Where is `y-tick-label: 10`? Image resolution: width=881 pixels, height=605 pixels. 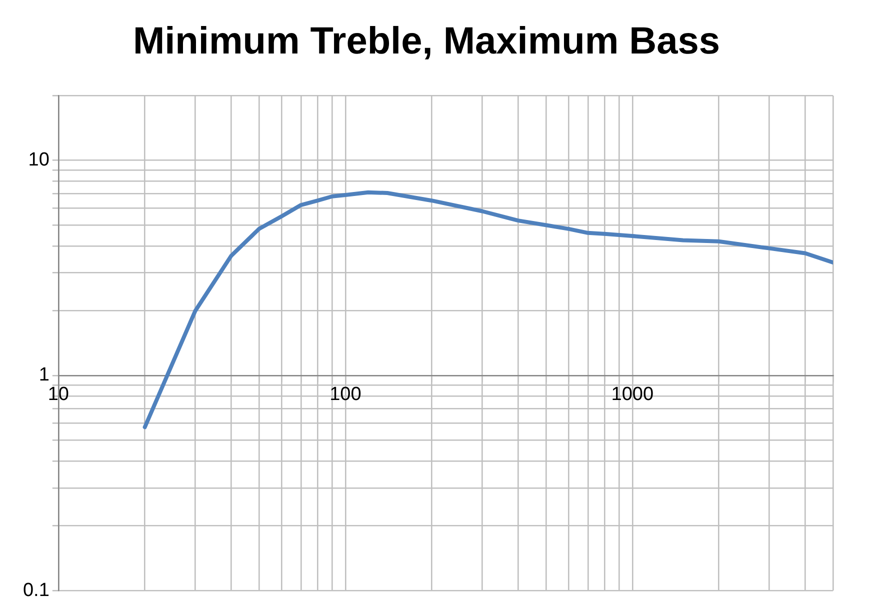 y-tick-label: 10 is located at coordinates (39, 160).